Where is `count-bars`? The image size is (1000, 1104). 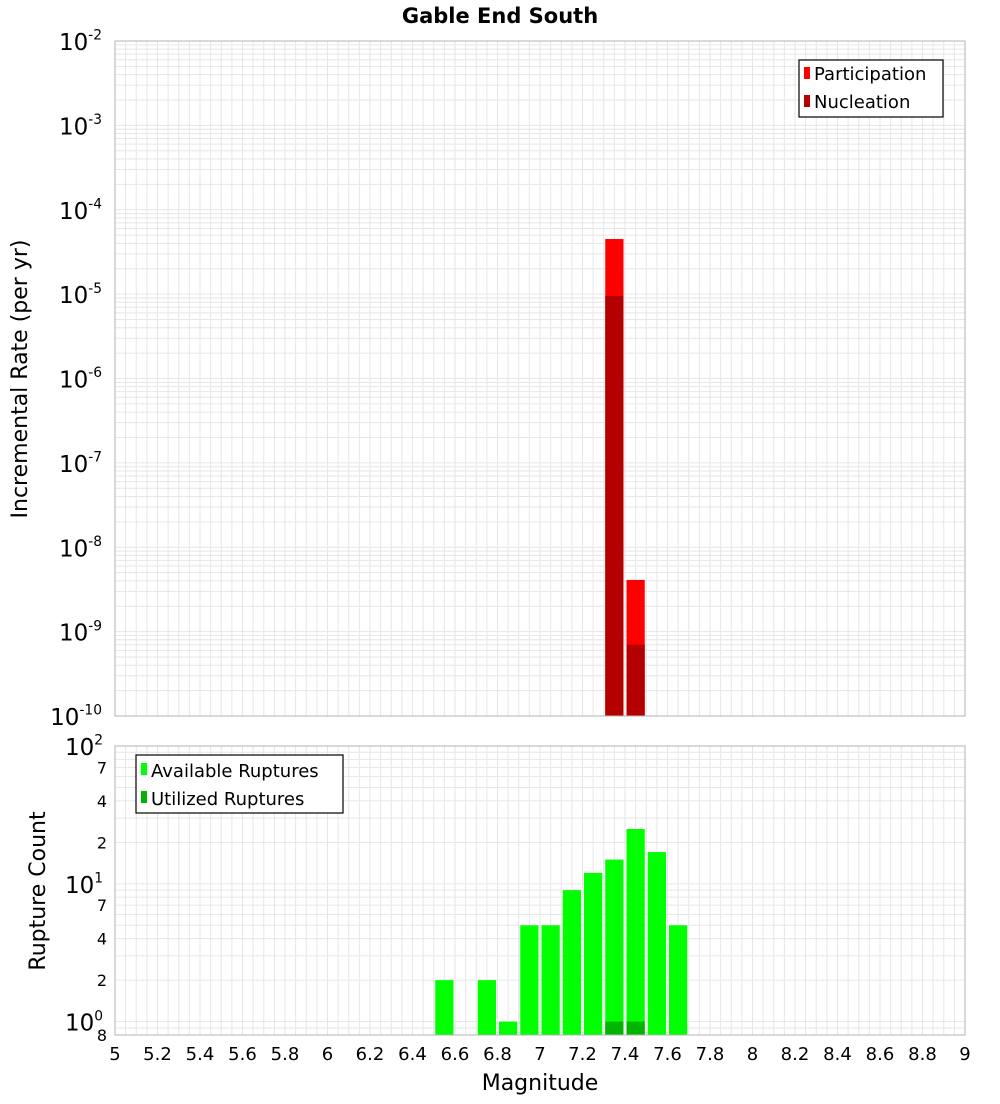 count-bars is located at coordinates (561, 931).